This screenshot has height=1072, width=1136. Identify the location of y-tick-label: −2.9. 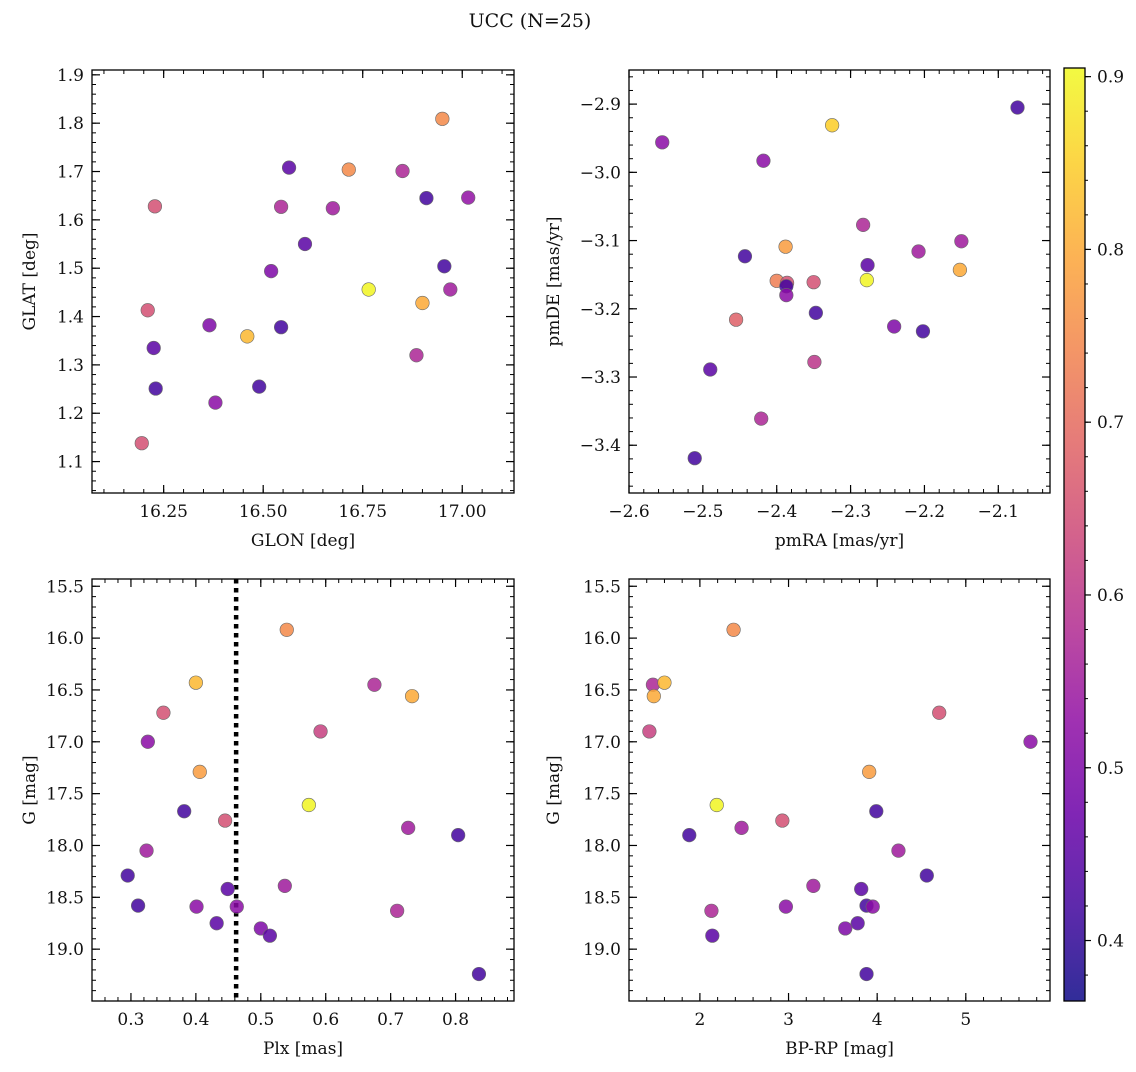
(600, 105).